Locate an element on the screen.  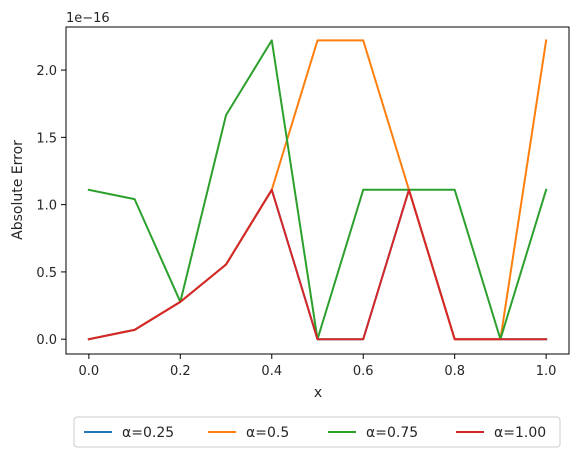
y-tick-label-1: 0.5 is located at coordinates (46, 273).